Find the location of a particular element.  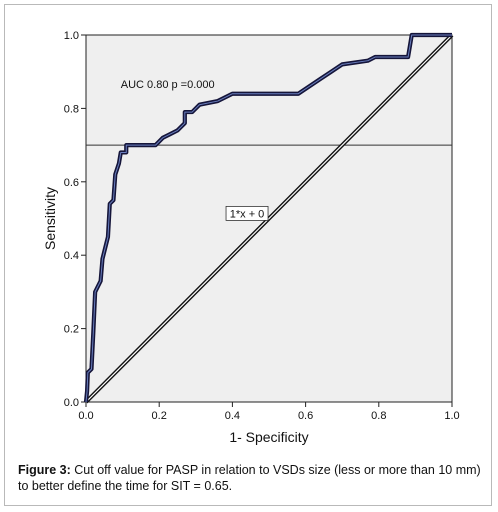

x-tick-label: 0.0 is located at coordinates (85, 416).